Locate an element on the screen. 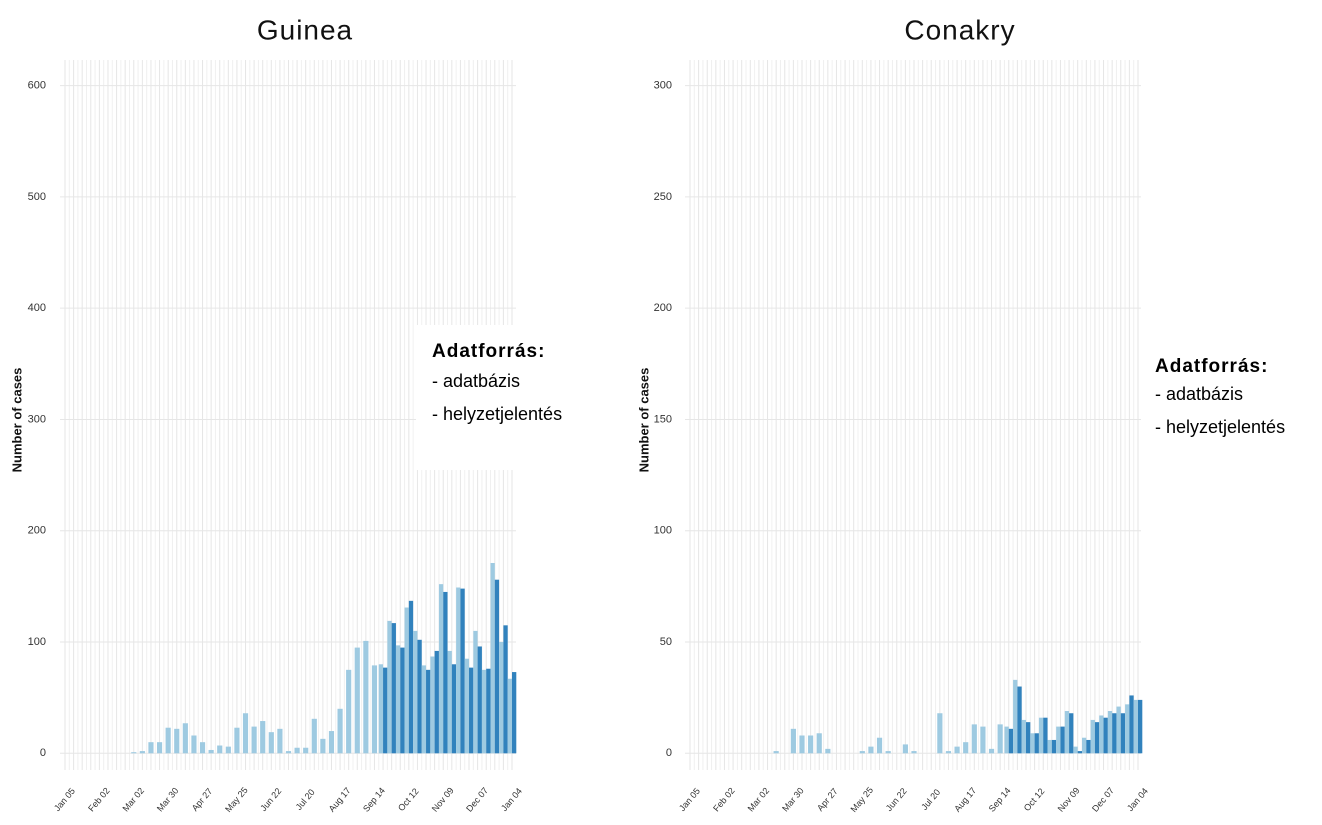 The height and width of the screenshot is (825, 1322). y-axis-label: Number of cases is located at coordinates (643, 420).